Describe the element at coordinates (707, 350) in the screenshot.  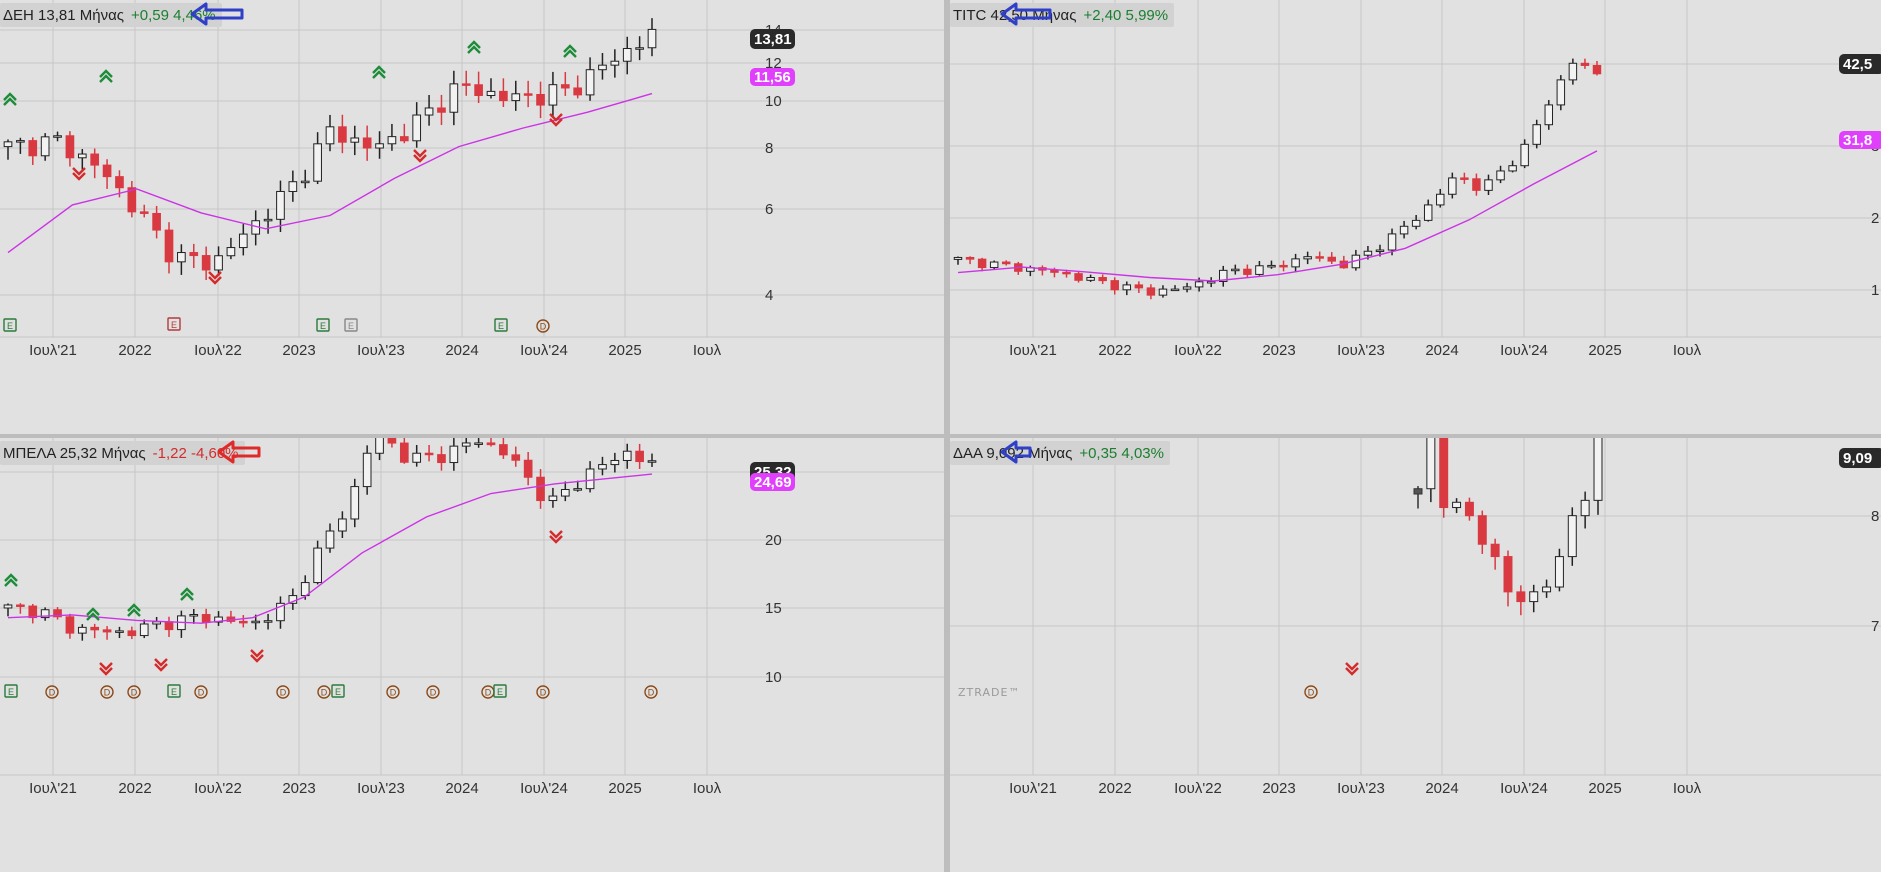
I see `x-tick-label: Ιουλ` at that location.